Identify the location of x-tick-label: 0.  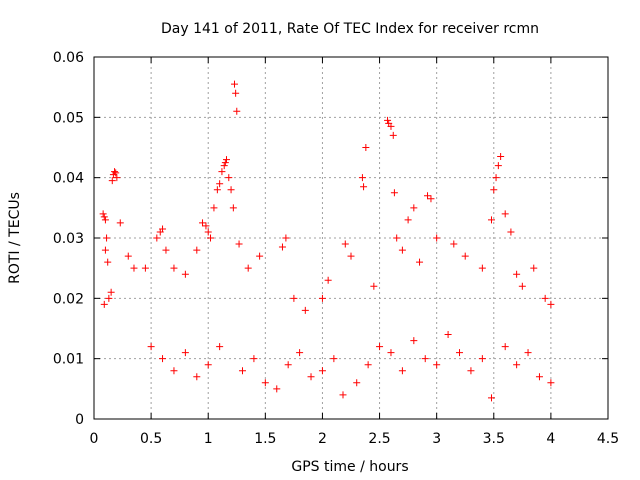
(94, 439).